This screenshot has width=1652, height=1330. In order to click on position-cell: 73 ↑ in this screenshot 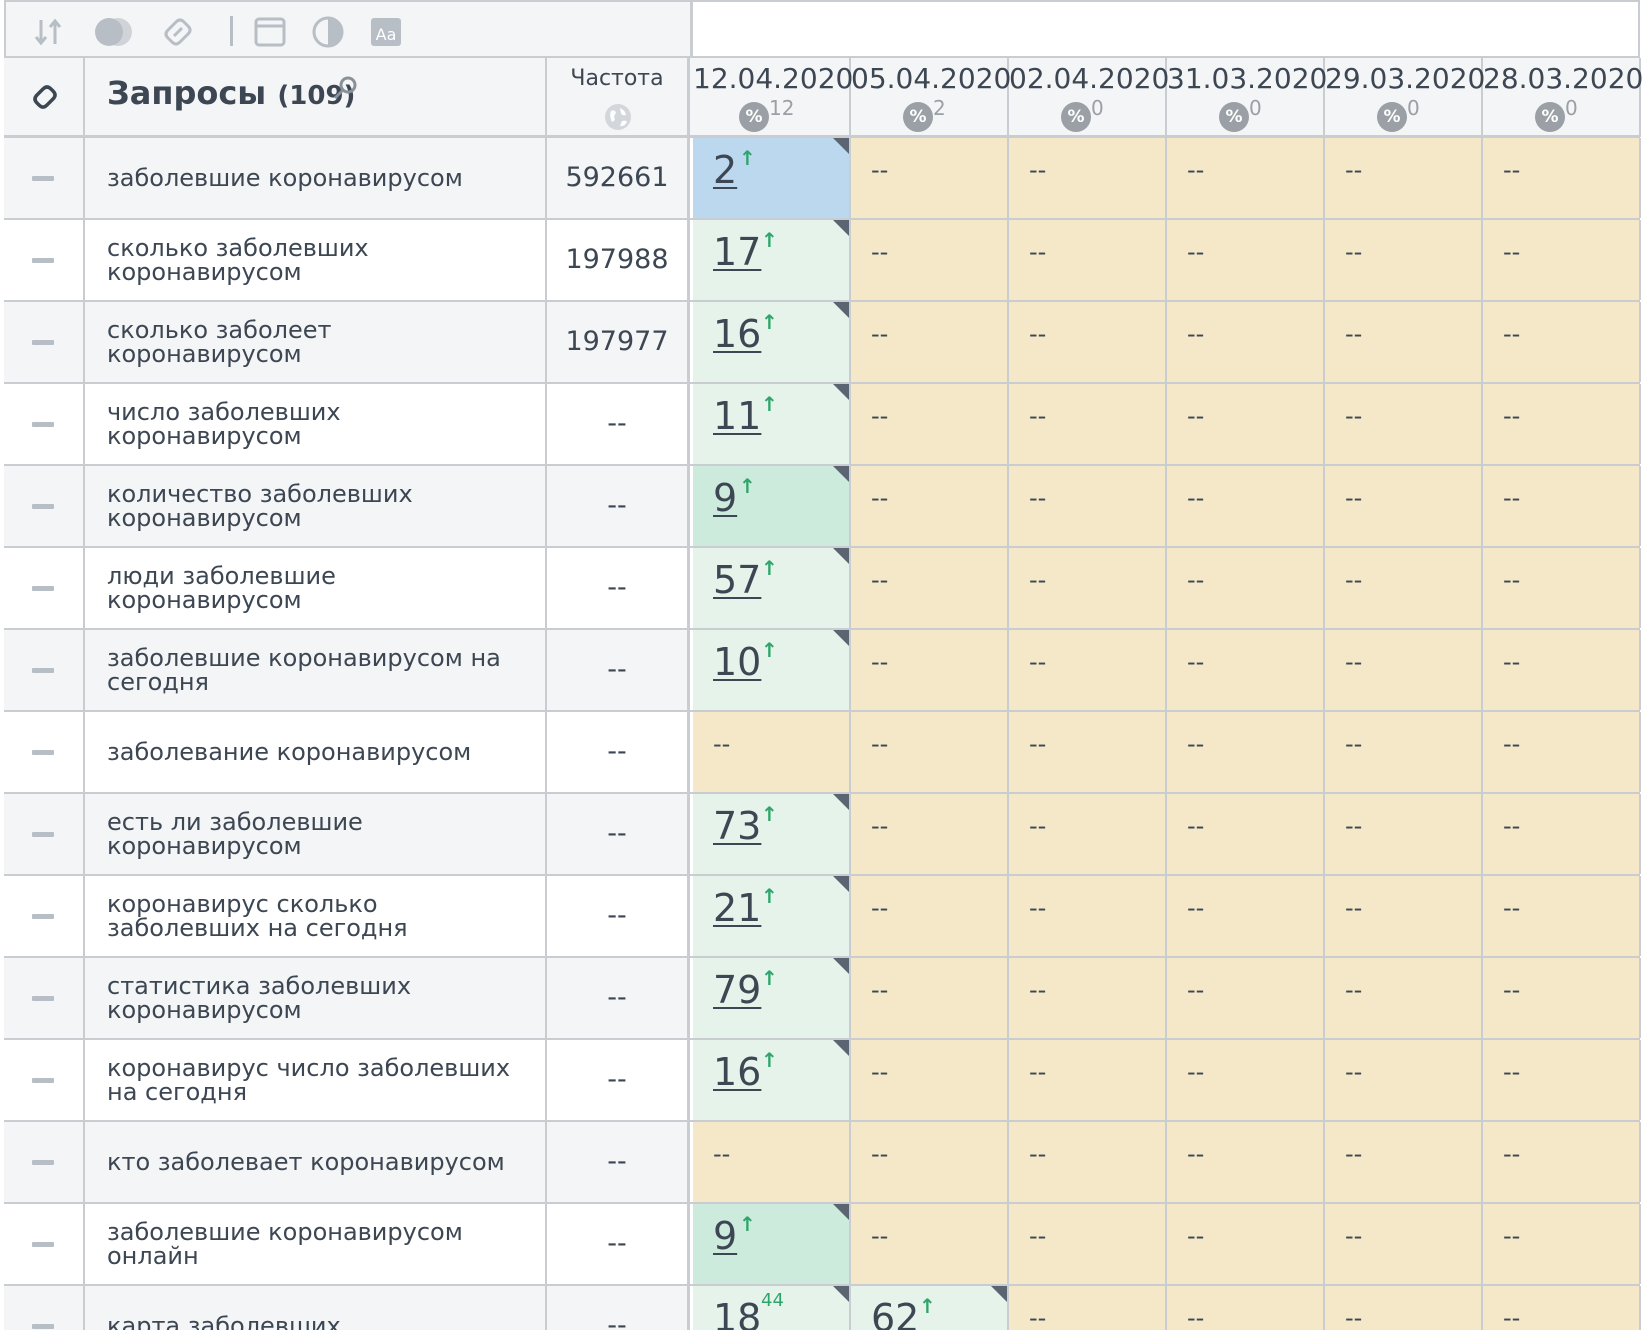, I will do `click(772, 834)`.